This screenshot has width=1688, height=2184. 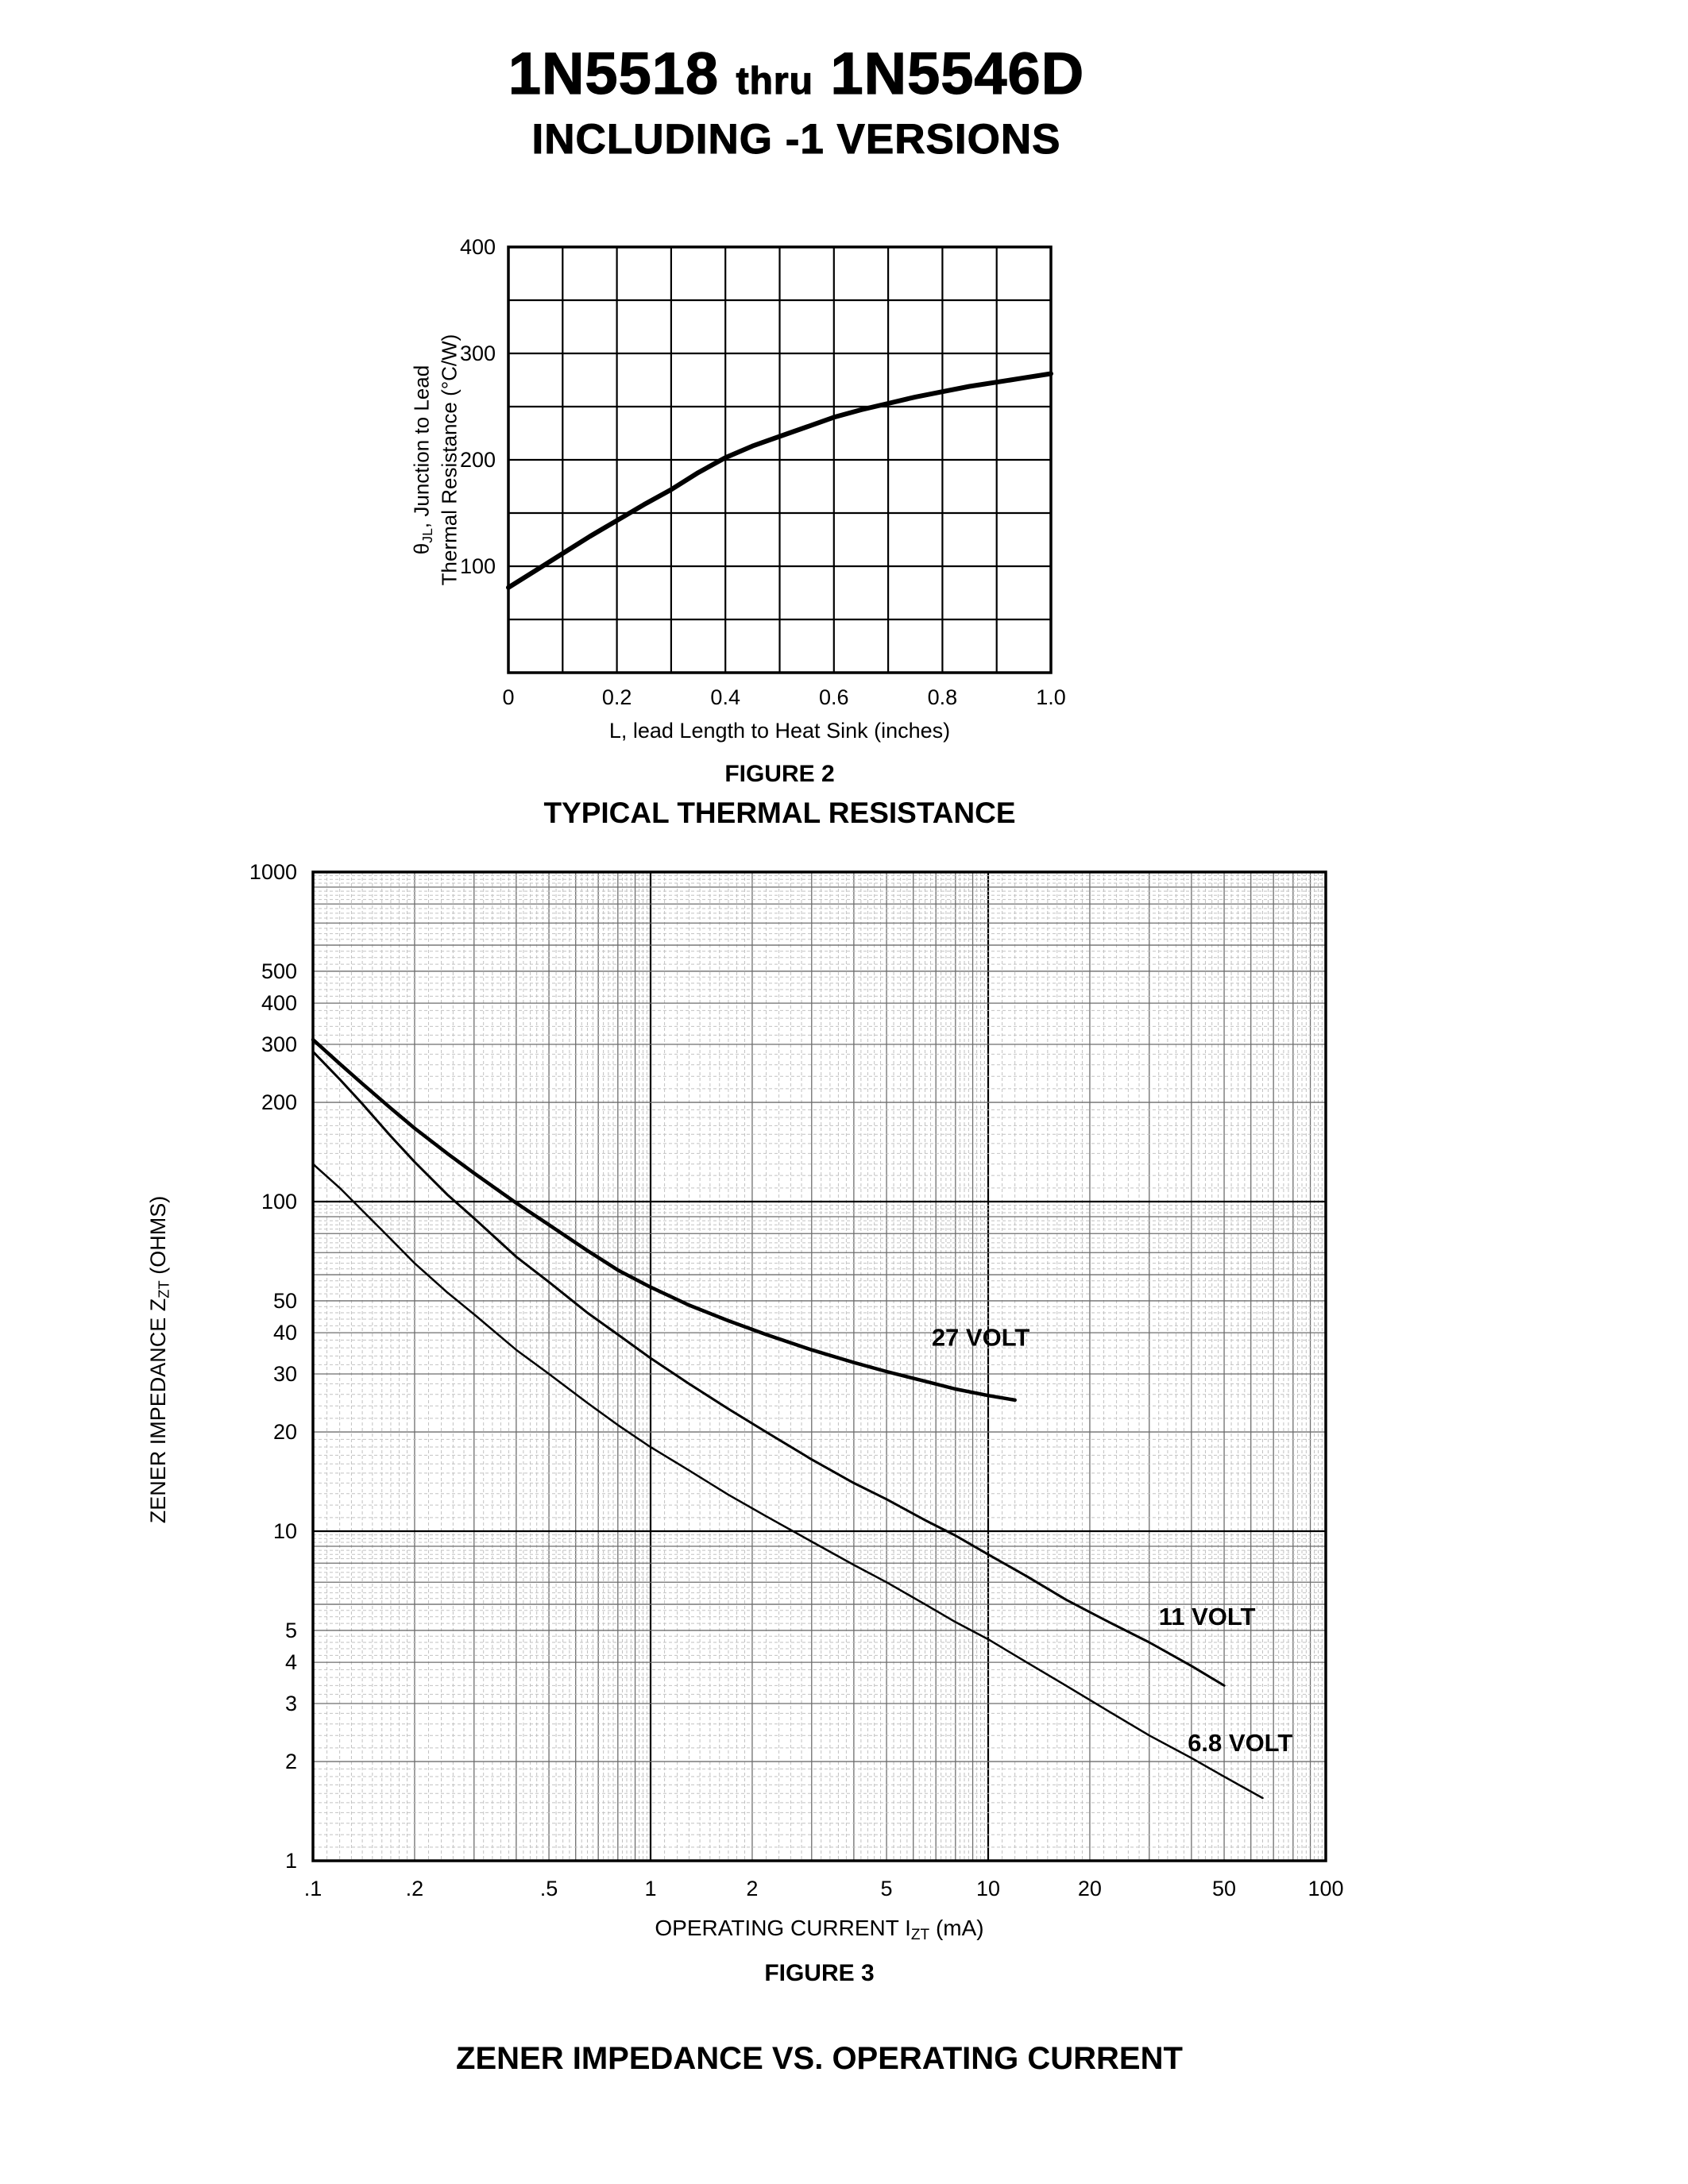 I want to click on curve-27-volt, so click(x=664, y=1220).